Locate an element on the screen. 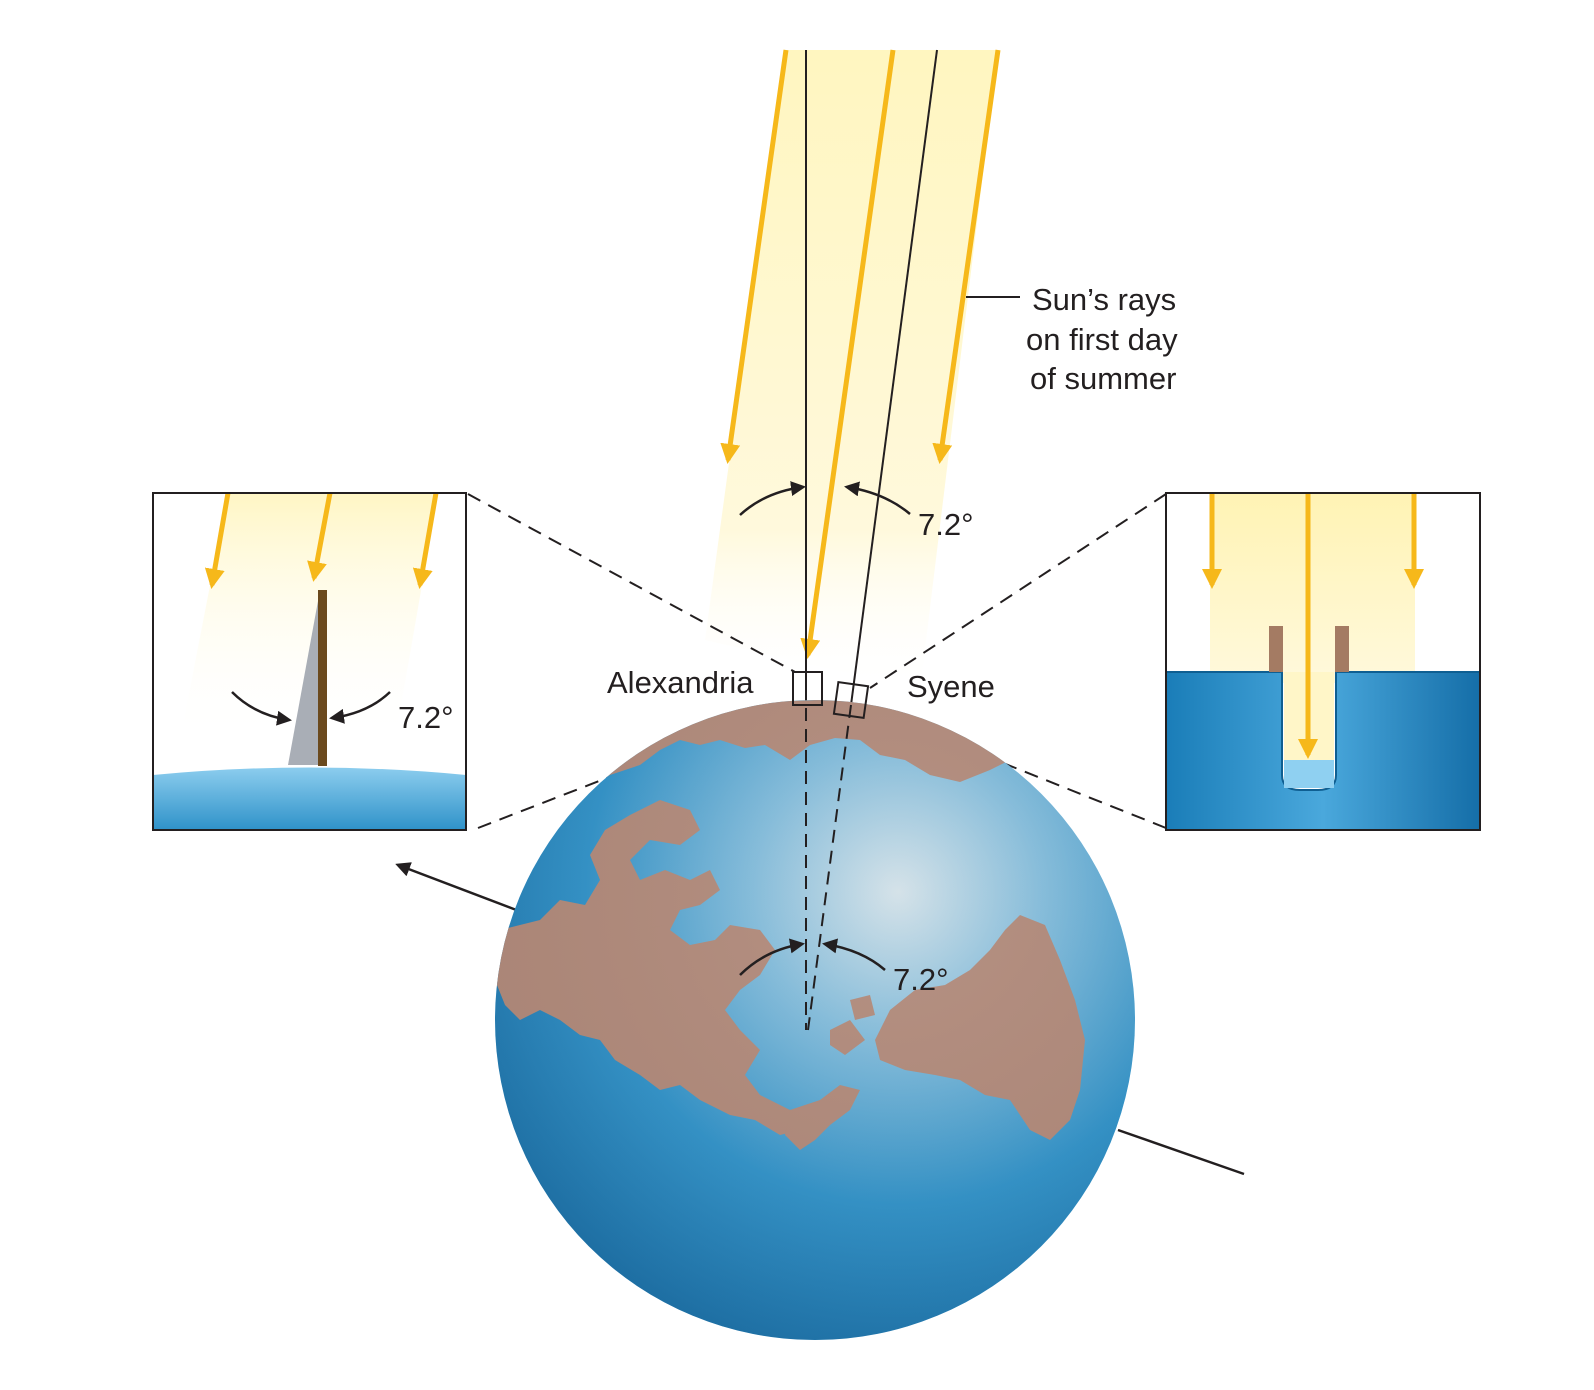 Image resolution: width=1594 pixels, height=1390 pixels. city-alexandria-label: Alexandria is located at coordinates (680, 682).